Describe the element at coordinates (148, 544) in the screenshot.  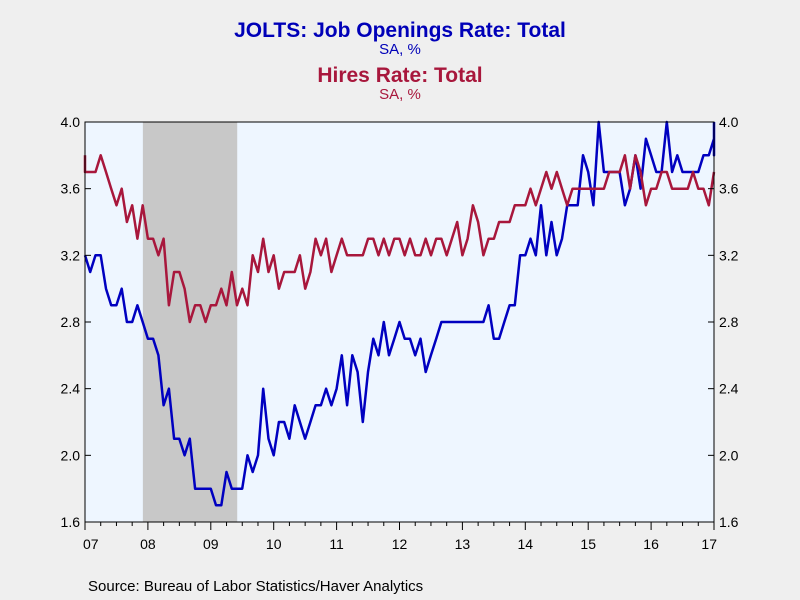
I see `x-tick-label: 08` at that location.